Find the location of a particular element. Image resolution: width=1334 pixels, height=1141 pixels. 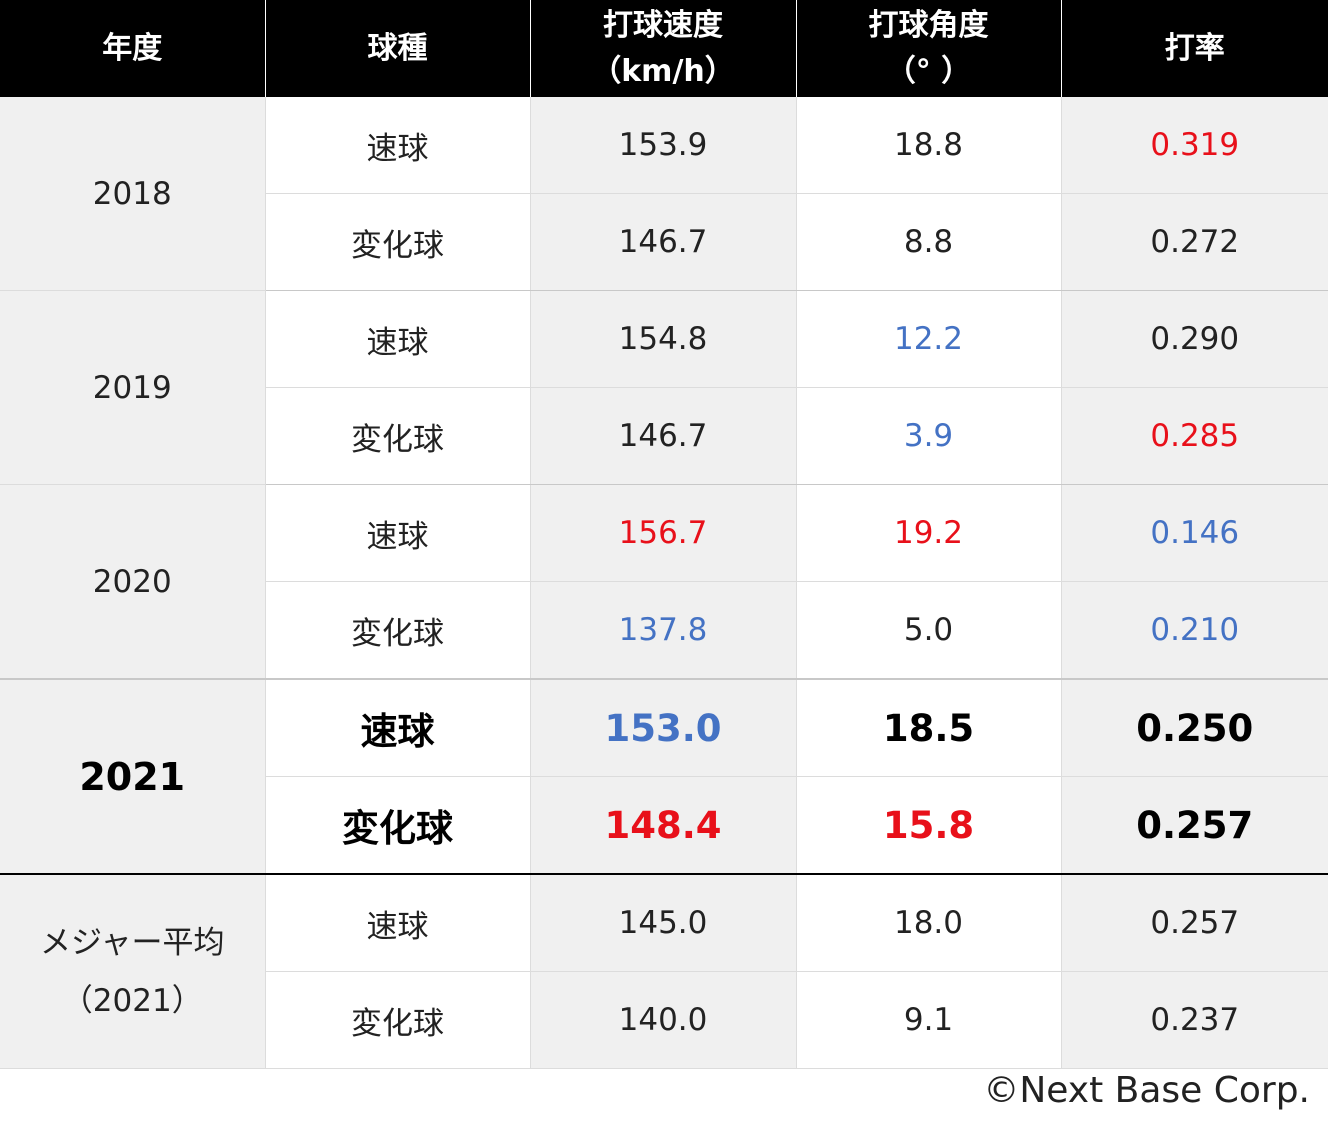

exit-velocity-cell: 156.7 is located at coordinates (663, 533).